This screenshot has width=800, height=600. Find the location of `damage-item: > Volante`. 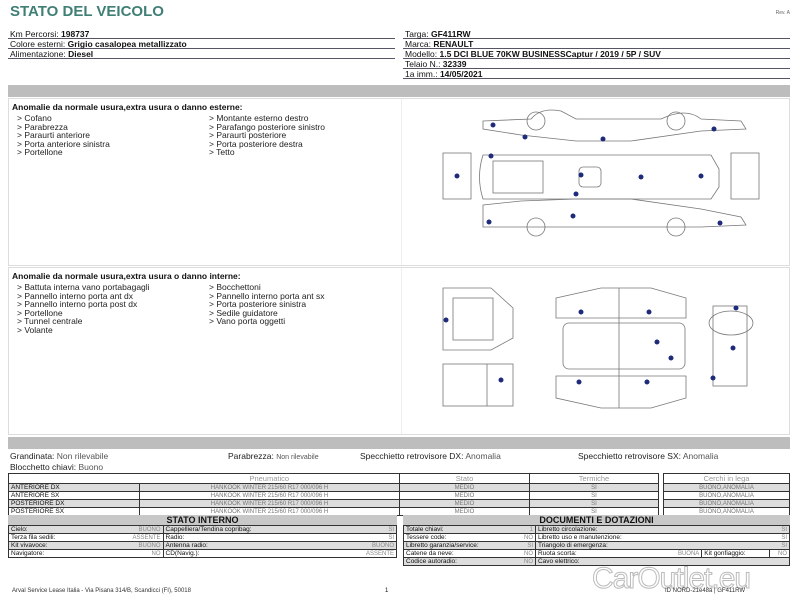

damage-item: > Volante is located at coordinates (35, 329).